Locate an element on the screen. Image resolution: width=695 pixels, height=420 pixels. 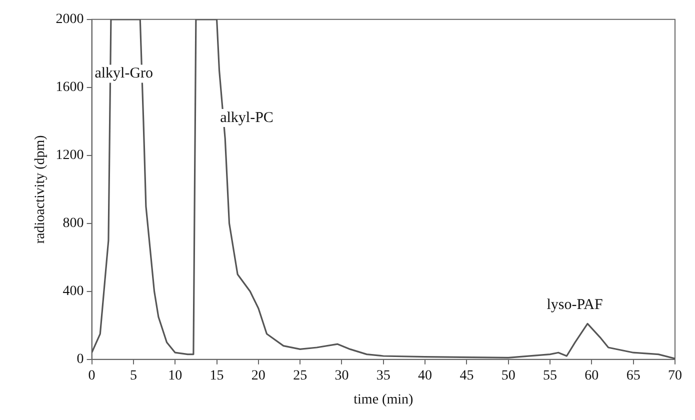
x-tick-label: 35 is located at coordinates (383, 376).